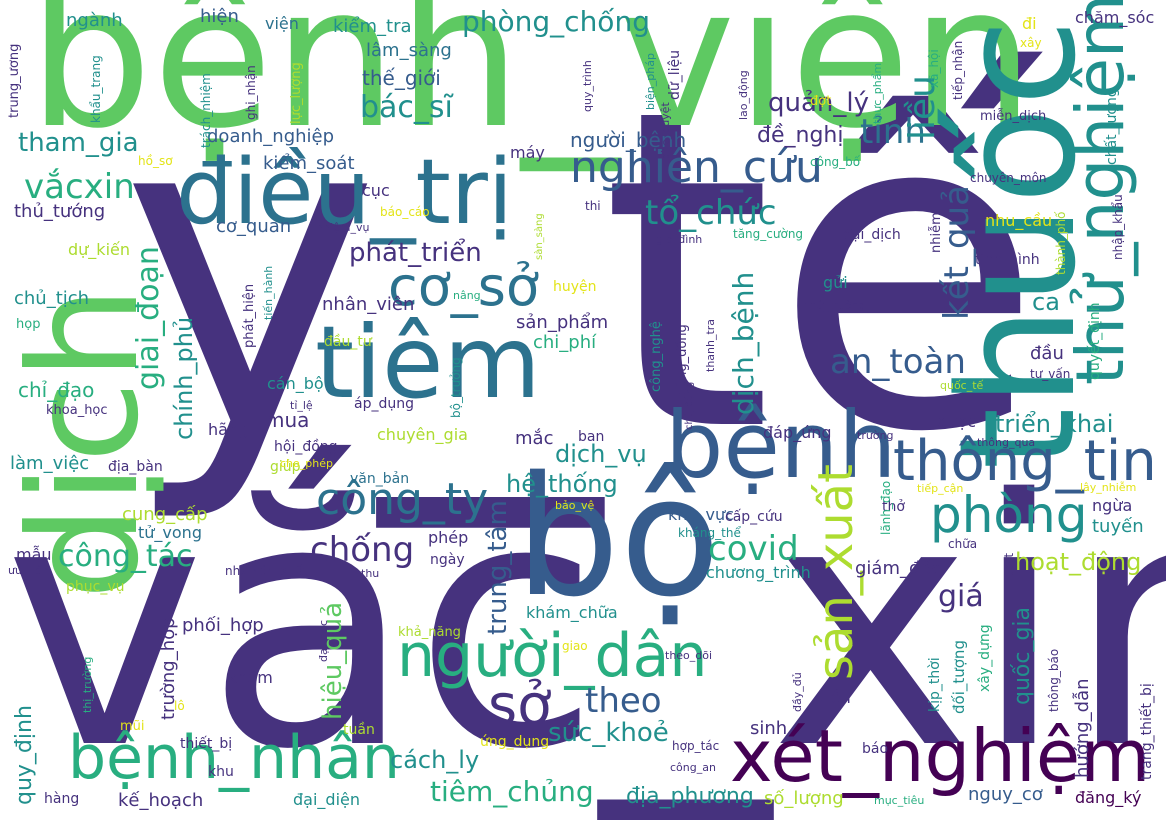 The height and width of the screenshot is (820, 1166). Describe the element at coordinates (836, 572) in the screenshot. I see `word-san-xuat: sản_xuất` at that location.